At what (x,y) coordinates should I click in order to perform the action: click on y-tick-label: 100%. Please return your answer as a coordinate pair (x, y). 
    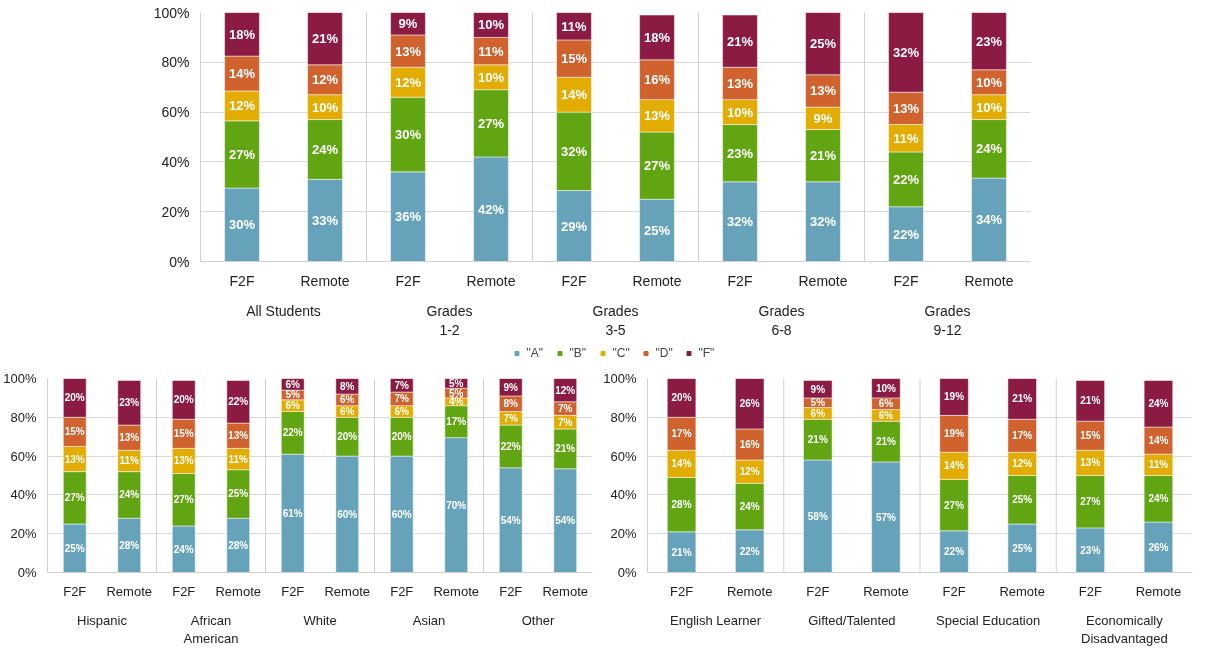
    Looking at the image, I should click on (20, 378).